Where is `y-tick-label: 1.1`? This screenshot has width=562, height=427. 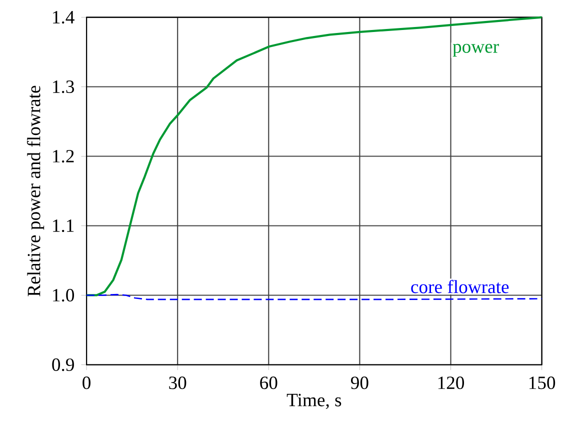
y-tick-label: 1.1 is located at coordinates (63, 225).